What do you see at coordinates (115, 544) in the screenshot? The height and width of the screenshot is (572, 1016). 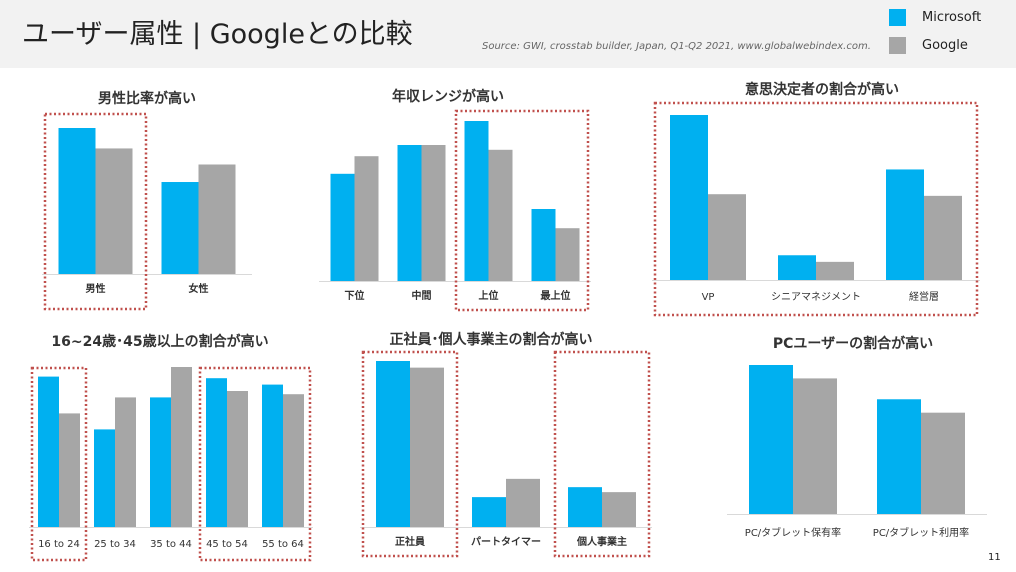 I see `chart-4-category-label-1: 25 to 34` at bounding box center [115, 544].